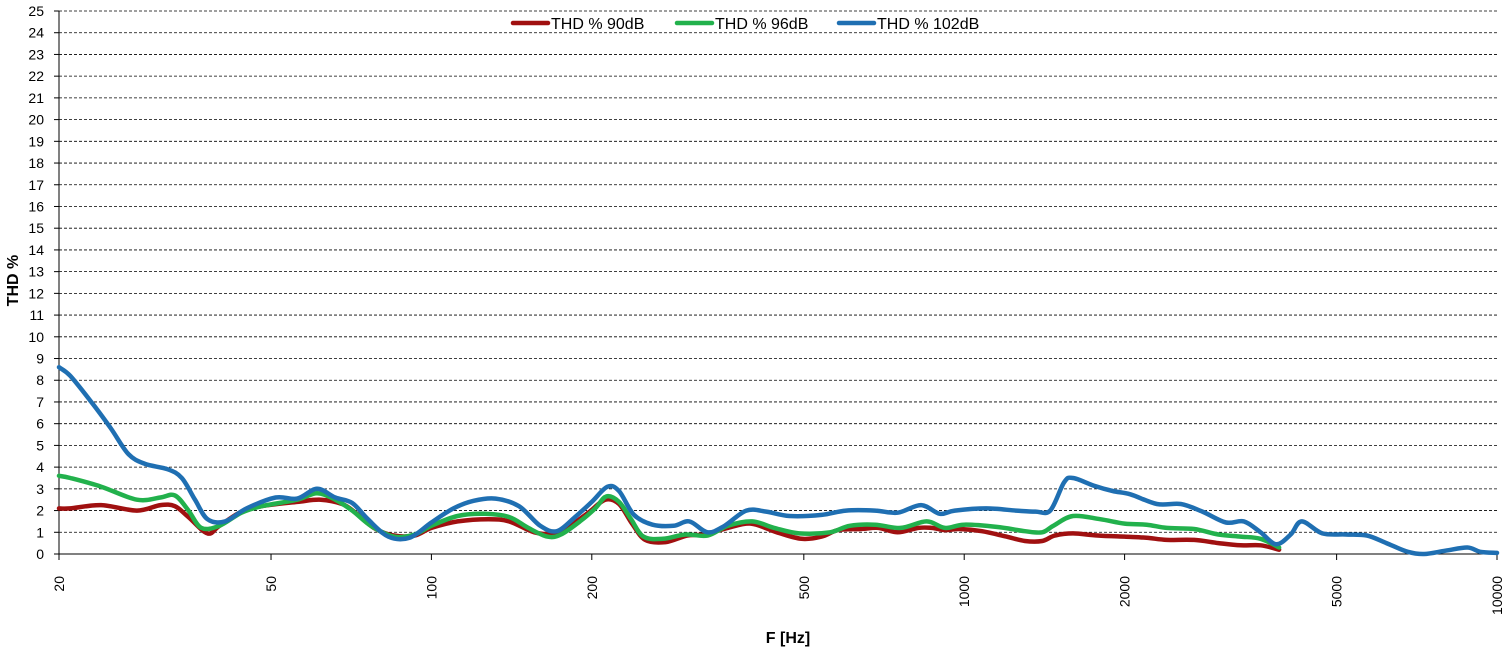 The width and height of the screenshot is (1509, 652). What do you see at coordinates (36, 141) in the screenshot?
I see `y-tick-label: 19` at bounding box center [36, 141].